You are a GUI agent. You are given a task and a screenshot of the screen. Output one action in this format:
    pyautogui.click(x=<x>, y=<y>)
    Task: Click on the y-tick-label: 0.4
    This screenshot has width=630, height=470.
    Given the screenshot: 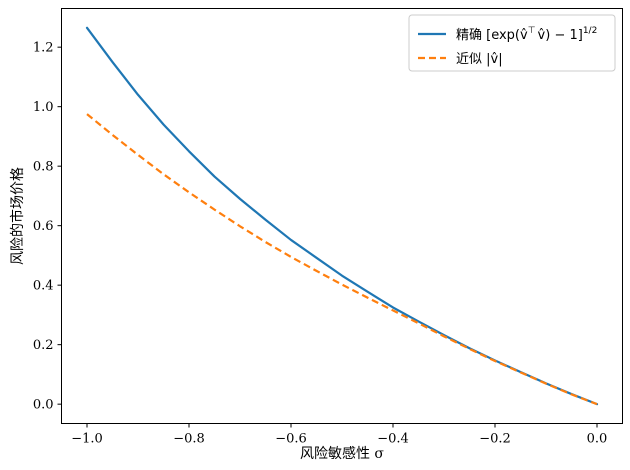 What is the action you would take?
    pyautogui.click(x=43, y=286)
    